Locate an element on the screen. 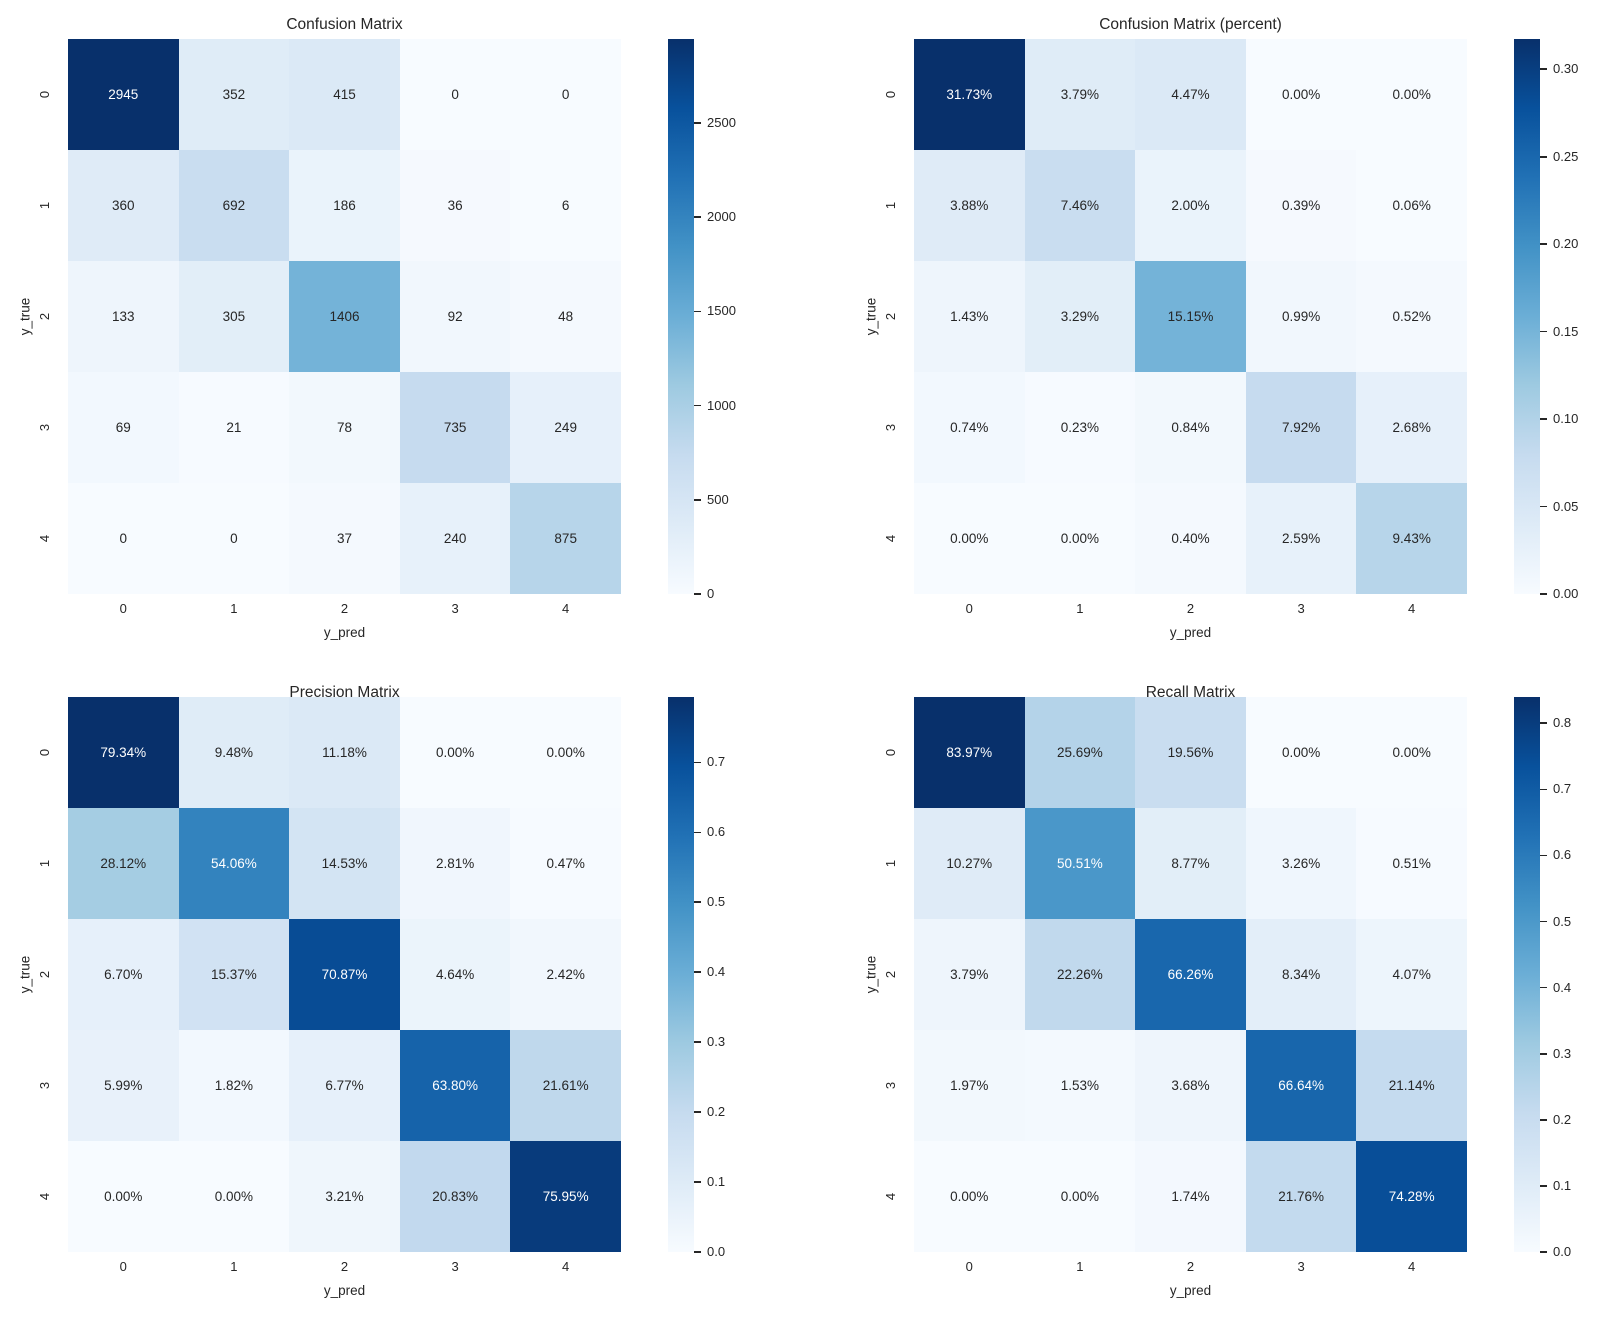  heatmap-cell: 3.88% is located at coordinates (969, 205).